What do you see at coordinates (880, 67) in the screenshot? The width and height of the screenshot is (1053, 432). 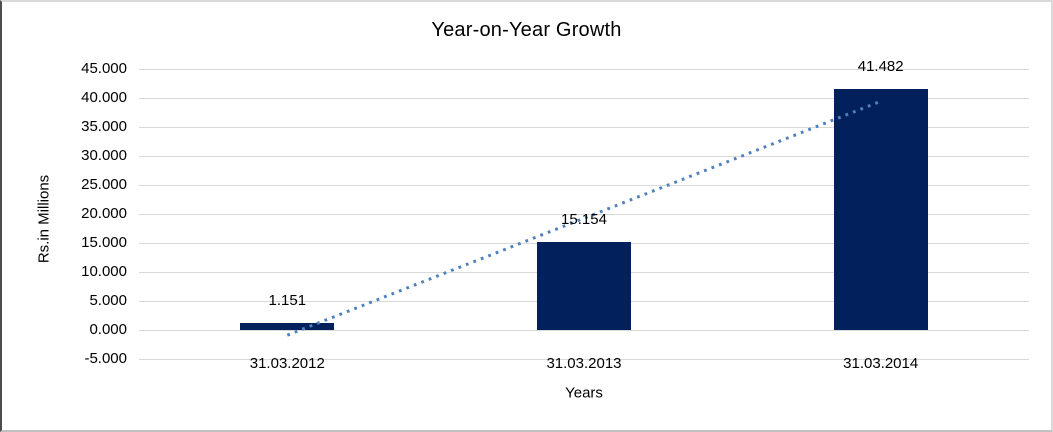 I see `bar-value-label: 41.482` at bounding box center [880, 67].